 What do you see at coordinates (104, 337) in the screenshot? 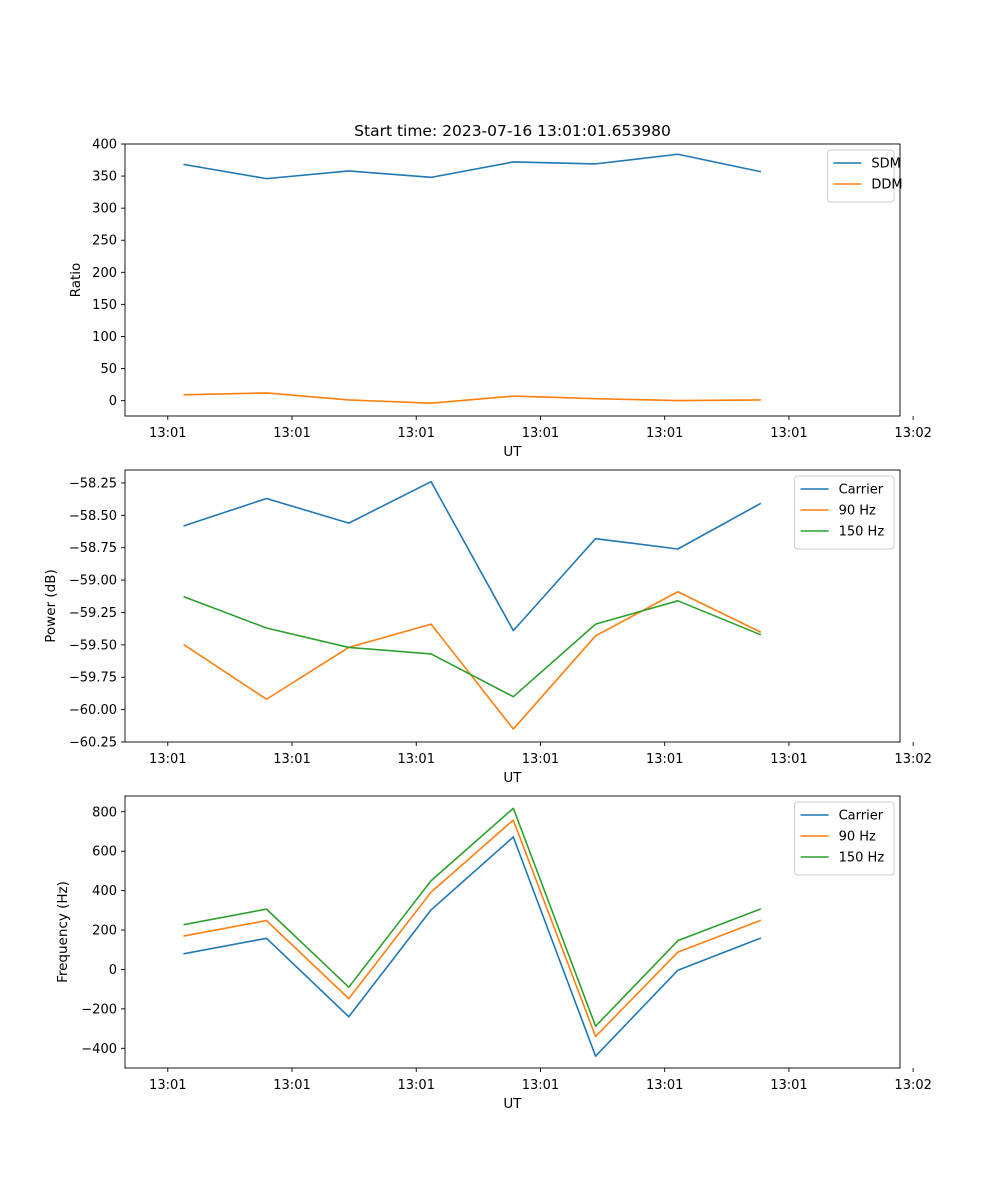
I see `y-tick-label: 100` at bounding box center [104, 337].